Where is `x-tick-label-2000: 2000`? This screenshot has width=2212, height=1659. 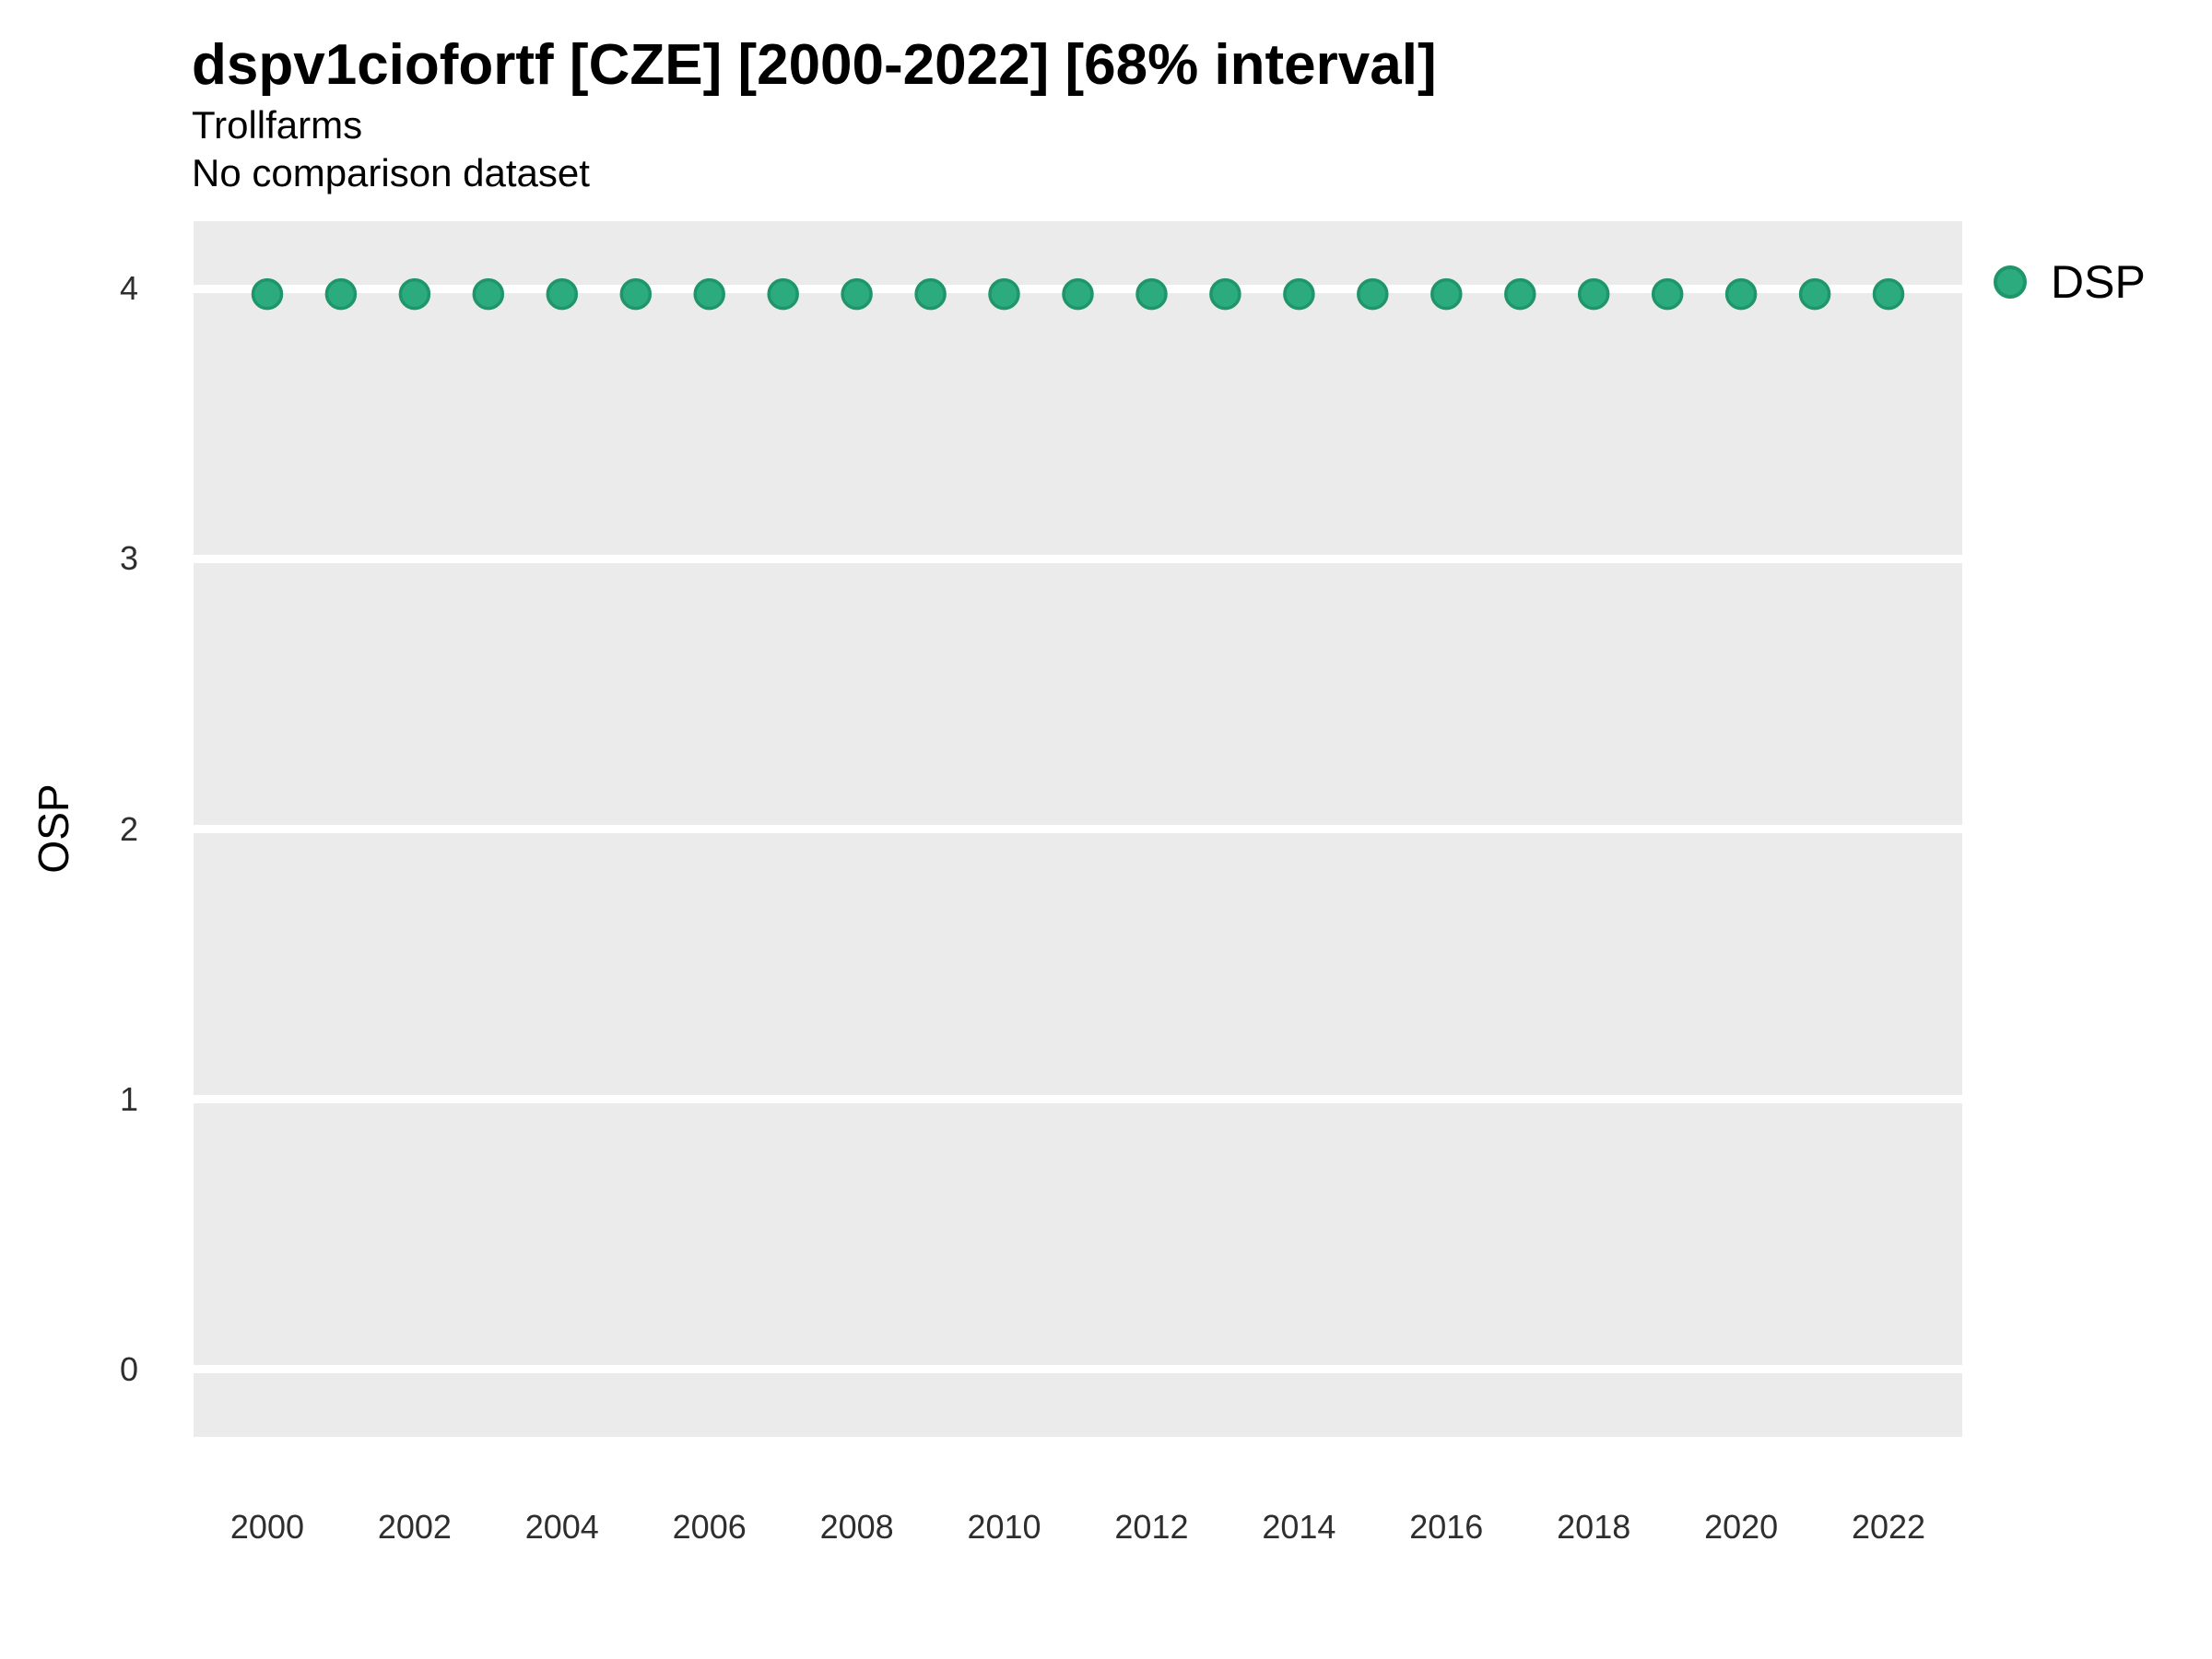 x-tick-label-2000: 2000 is located at coordinates (266, 1527).